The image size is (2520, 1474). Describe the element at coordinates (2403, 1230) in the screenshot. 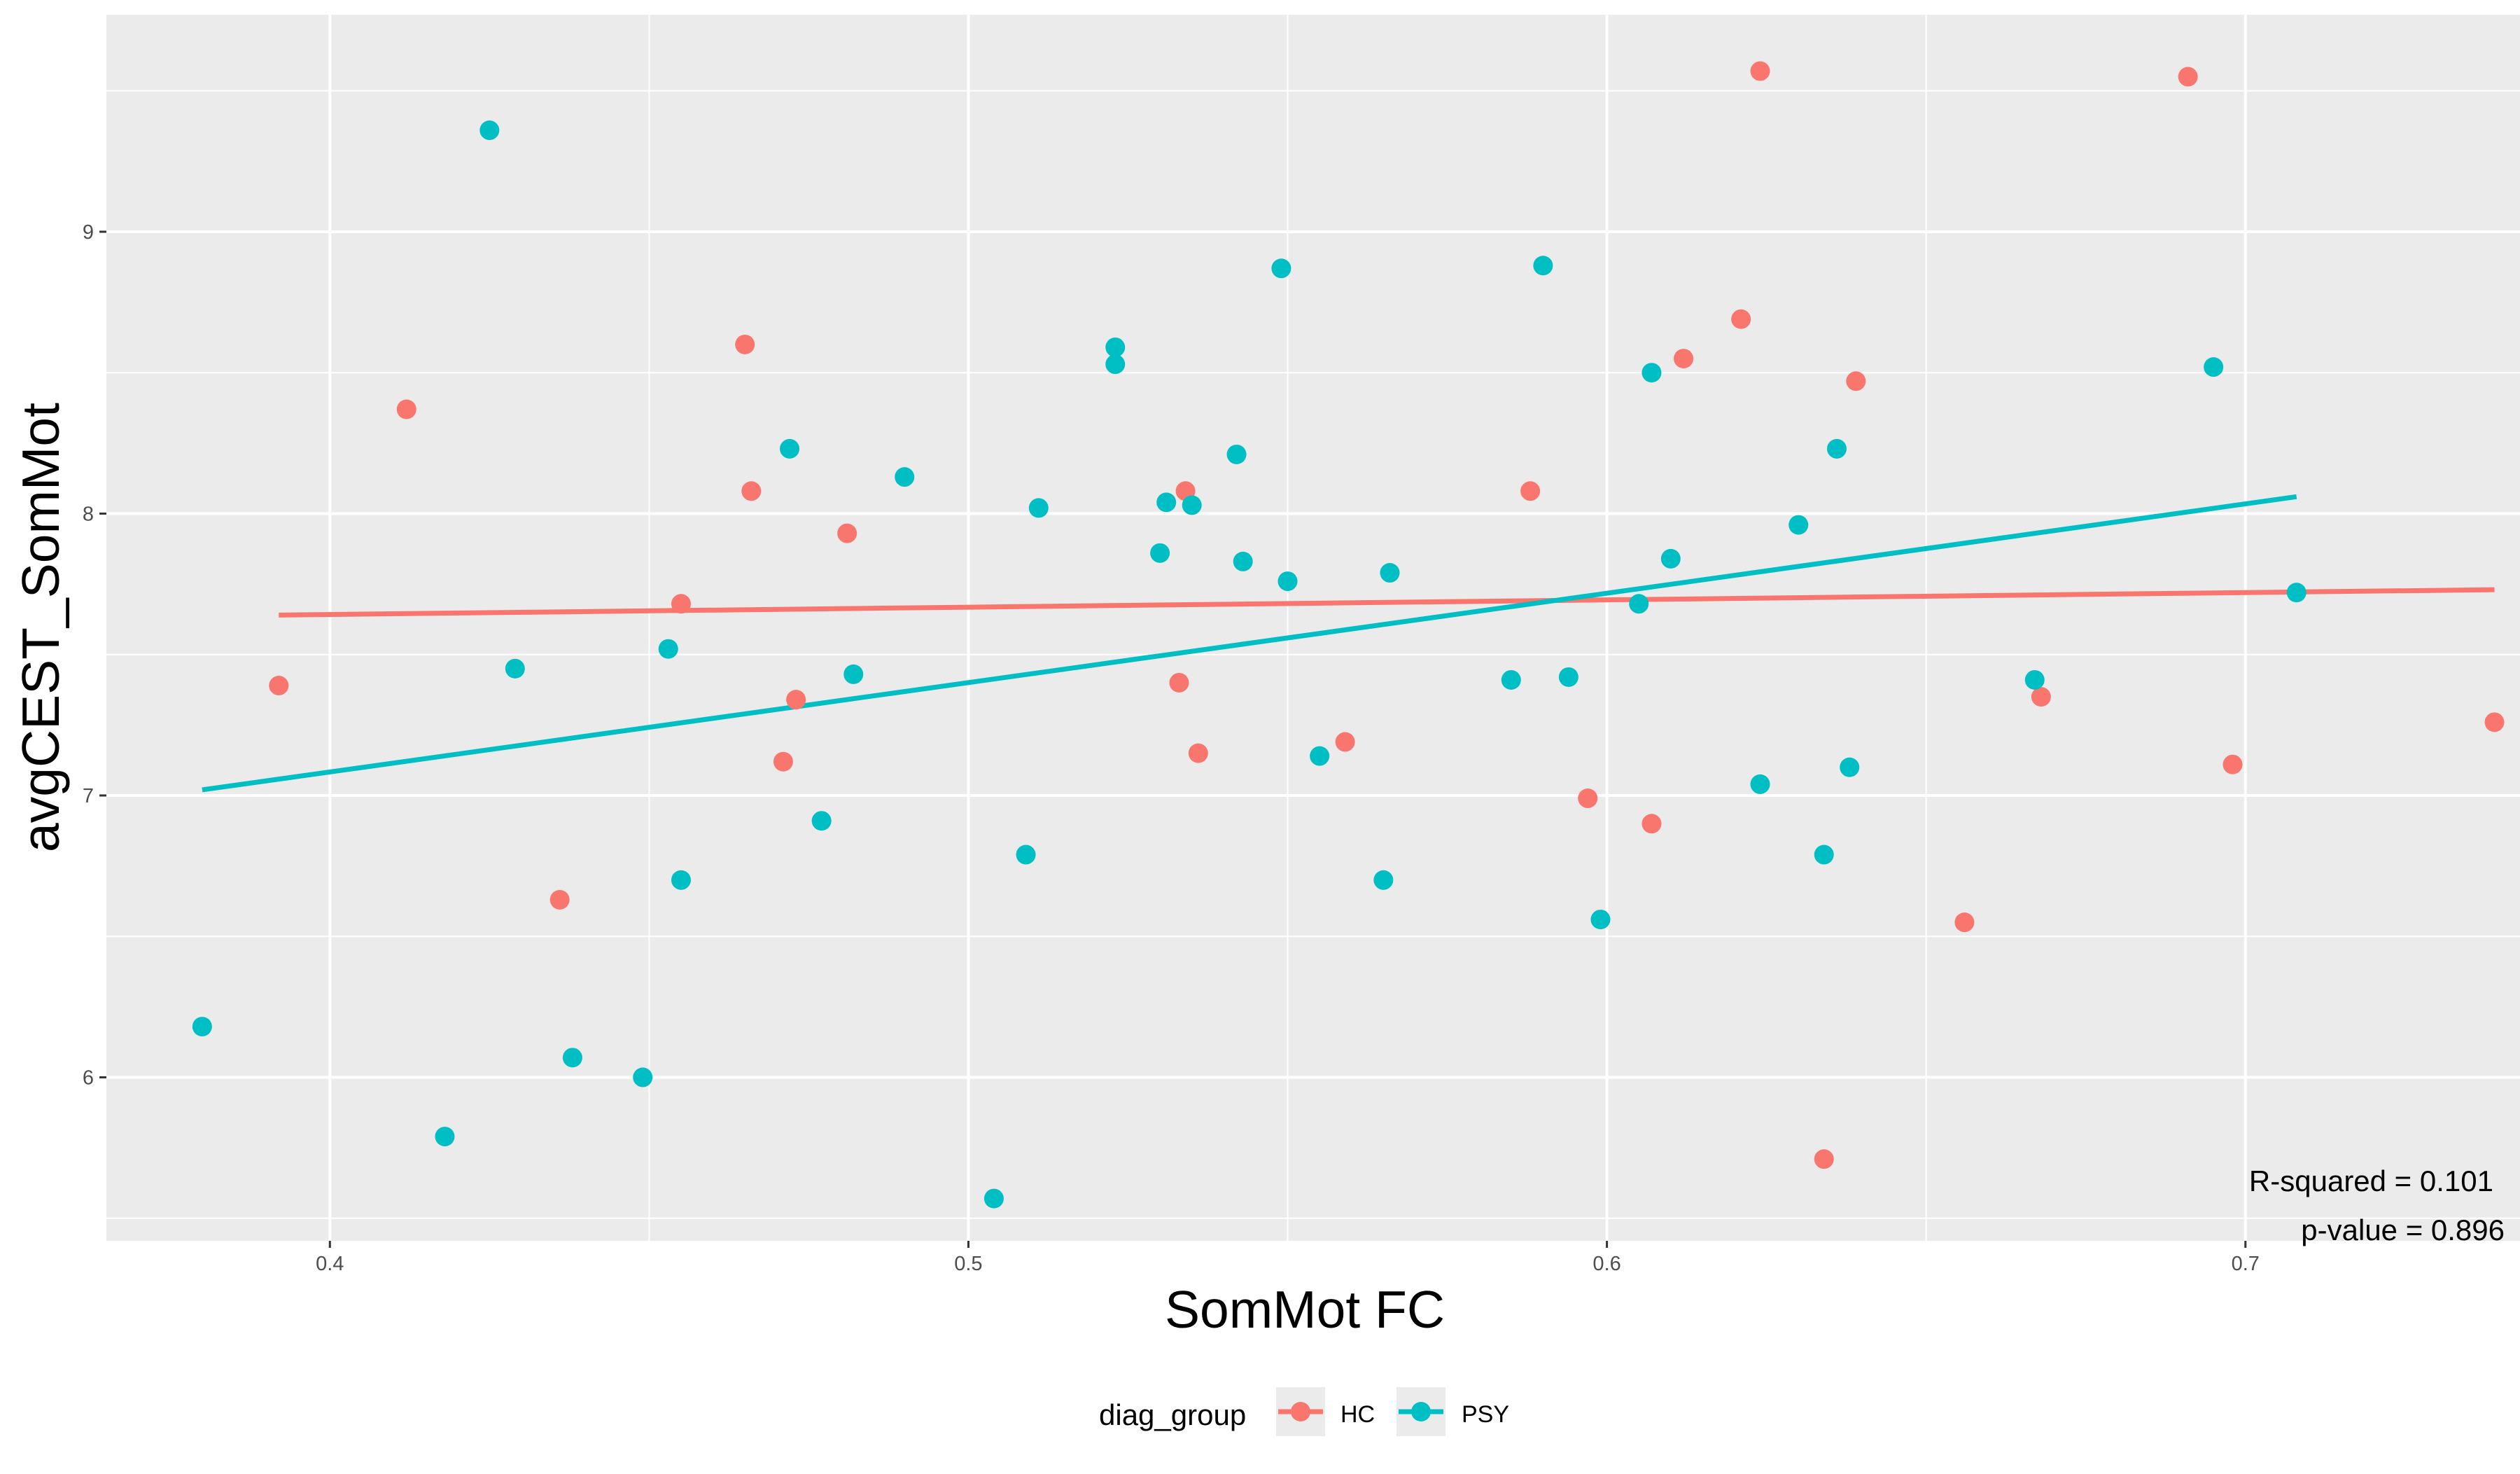

I see `p-value-annotation: p-value = 0.896` at that location.